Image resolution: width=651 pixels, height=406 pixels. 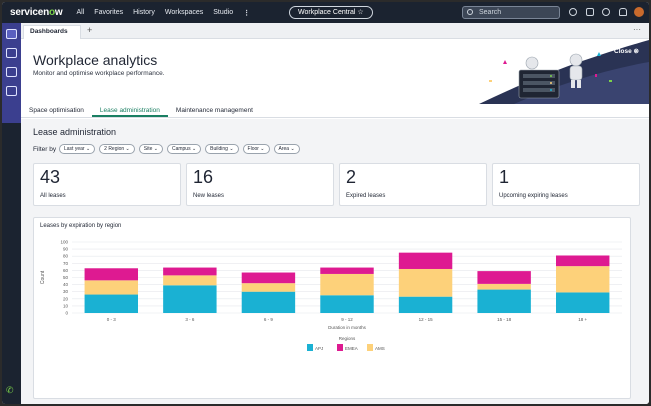 I want to click on legend-label-apj: APJ, so click(x=319, y=348).